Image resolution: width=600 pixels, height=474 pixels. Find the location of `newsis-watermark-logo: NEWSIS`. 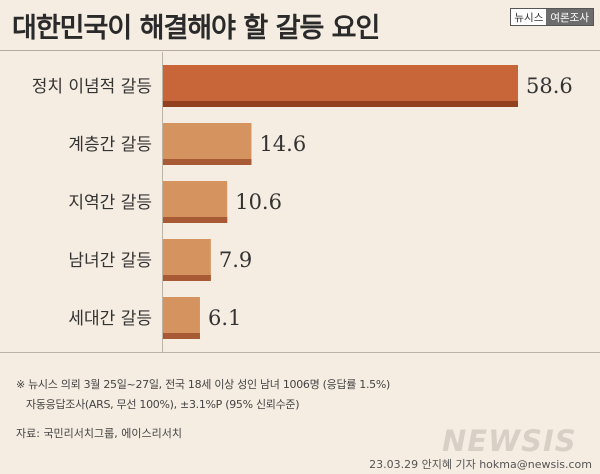

newsis-watermark-logo: NEWSIS is located at coordinates (509, 441).